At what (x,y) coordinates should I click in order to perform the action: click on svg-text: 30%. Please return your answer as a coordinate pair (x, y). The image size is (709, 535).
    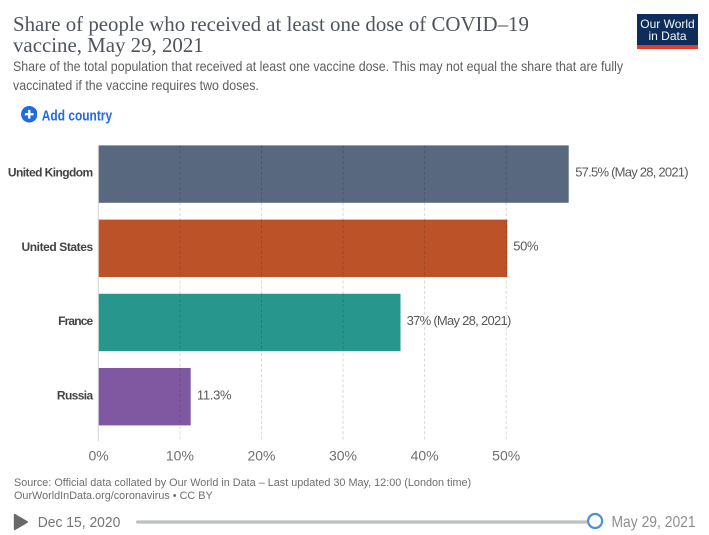
    Looking at the image, I should click on (343, 456).